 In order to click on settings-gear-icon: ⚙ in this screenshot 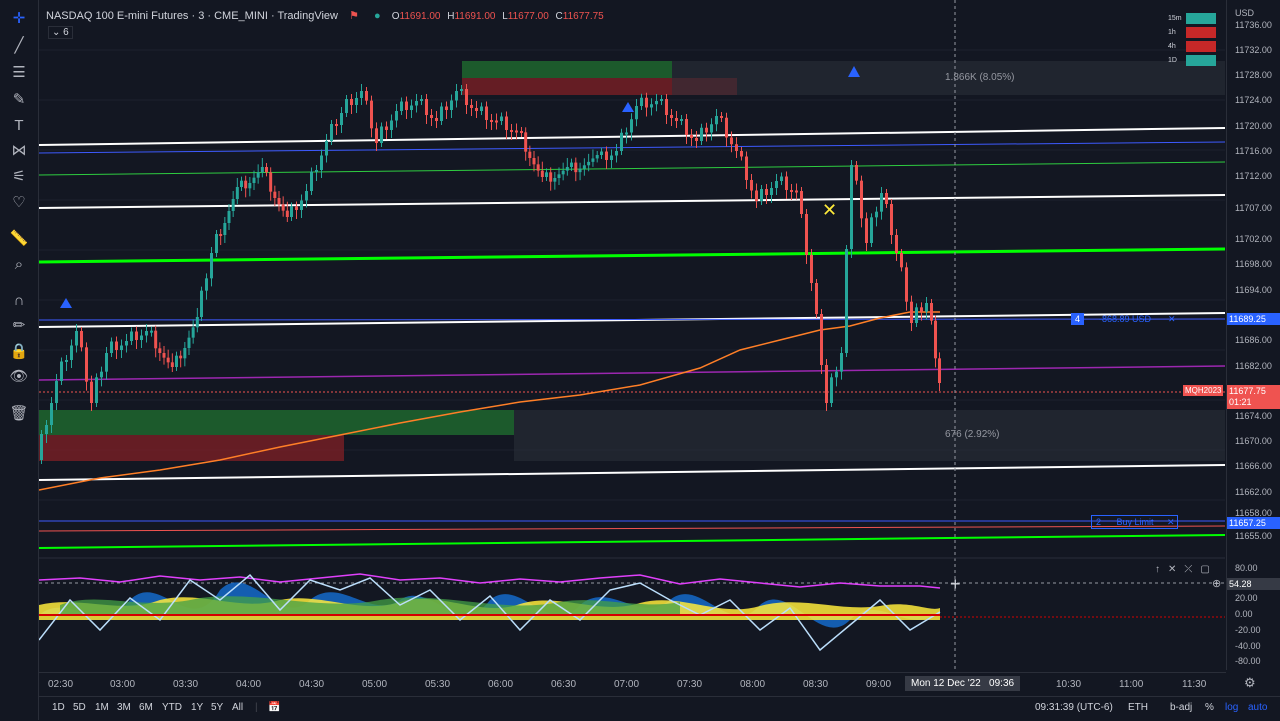, I will do `click(1250, 682)`.